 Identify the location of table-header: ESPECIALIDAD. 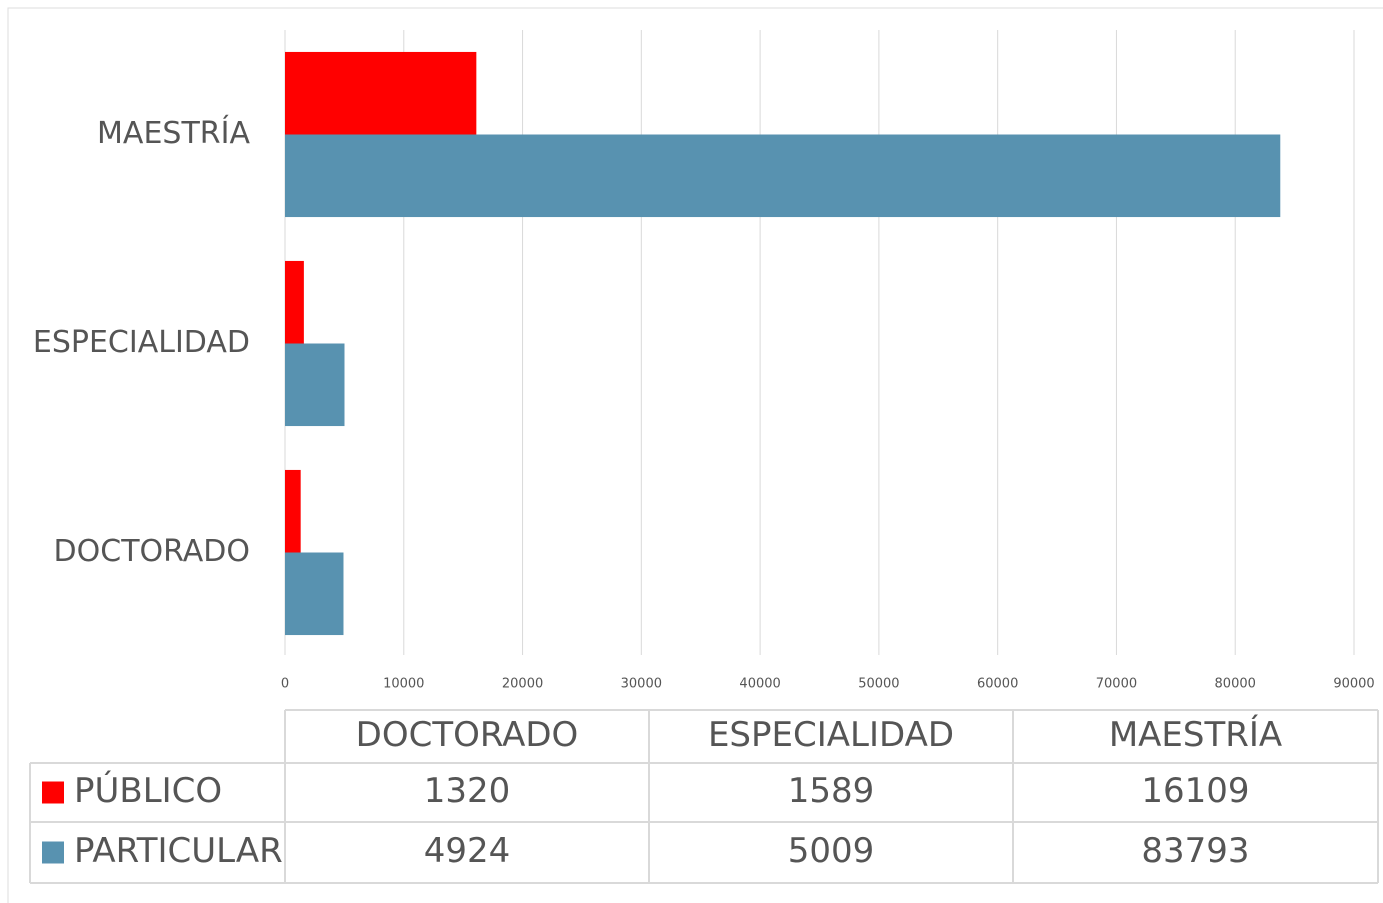
(831, 735).